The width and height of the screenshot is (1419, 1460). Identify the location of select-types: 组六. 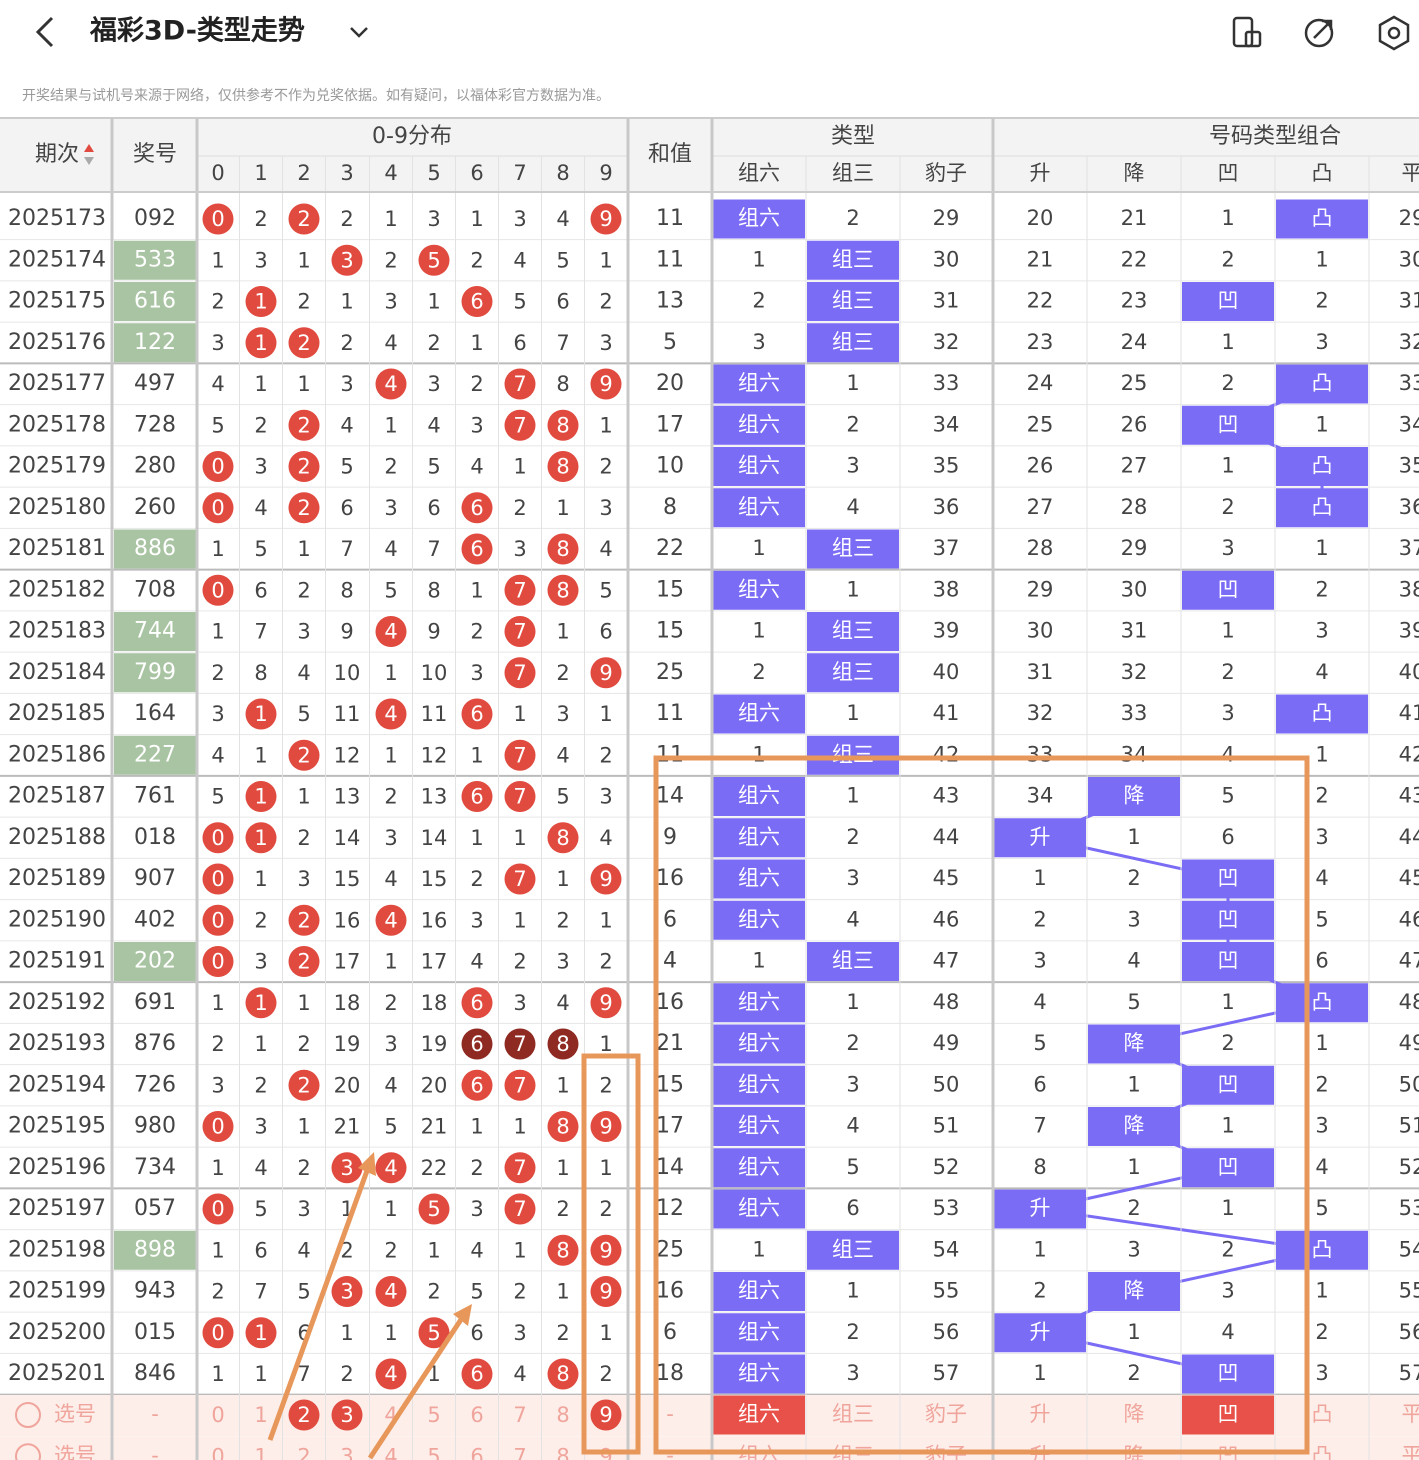
(759, 1414).